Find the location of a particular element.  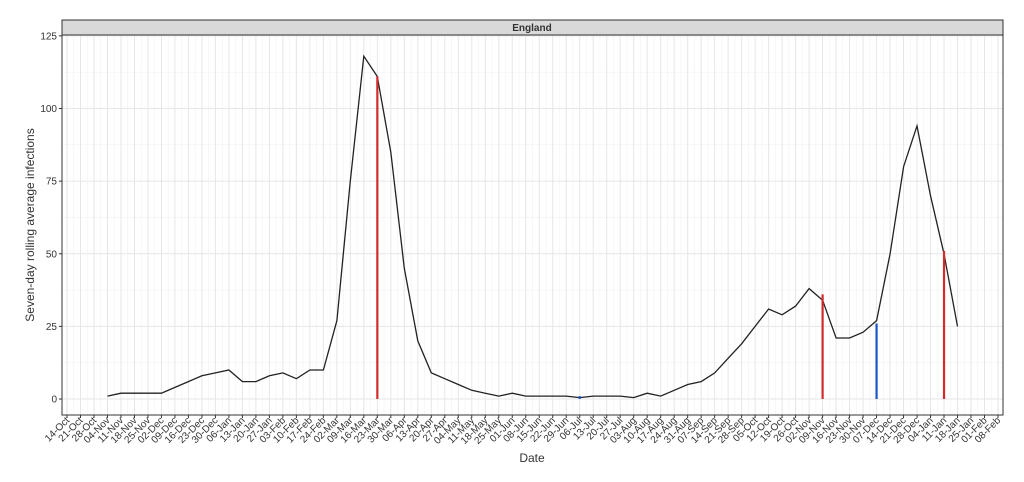

y-axis-label: Seven-day rolling average infections is located at coordinates (30, 224).